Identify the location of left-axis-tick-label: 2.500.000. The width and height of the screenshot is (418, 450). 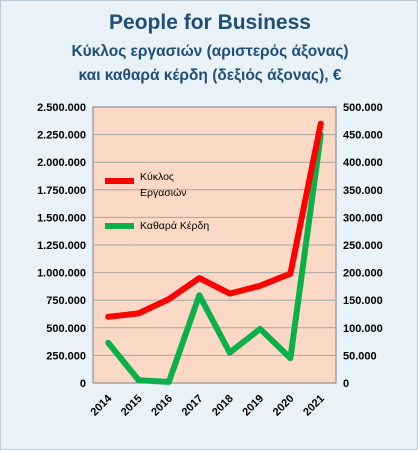
(61, 108).